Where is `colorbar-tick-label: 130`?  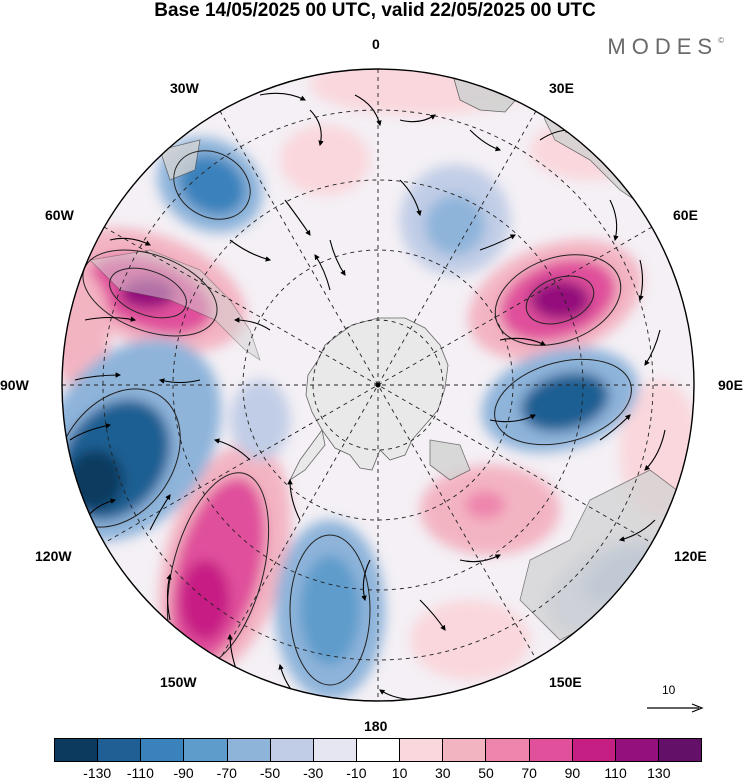
colorbar-tick-label: 130 is located at coordinates (659, 773).